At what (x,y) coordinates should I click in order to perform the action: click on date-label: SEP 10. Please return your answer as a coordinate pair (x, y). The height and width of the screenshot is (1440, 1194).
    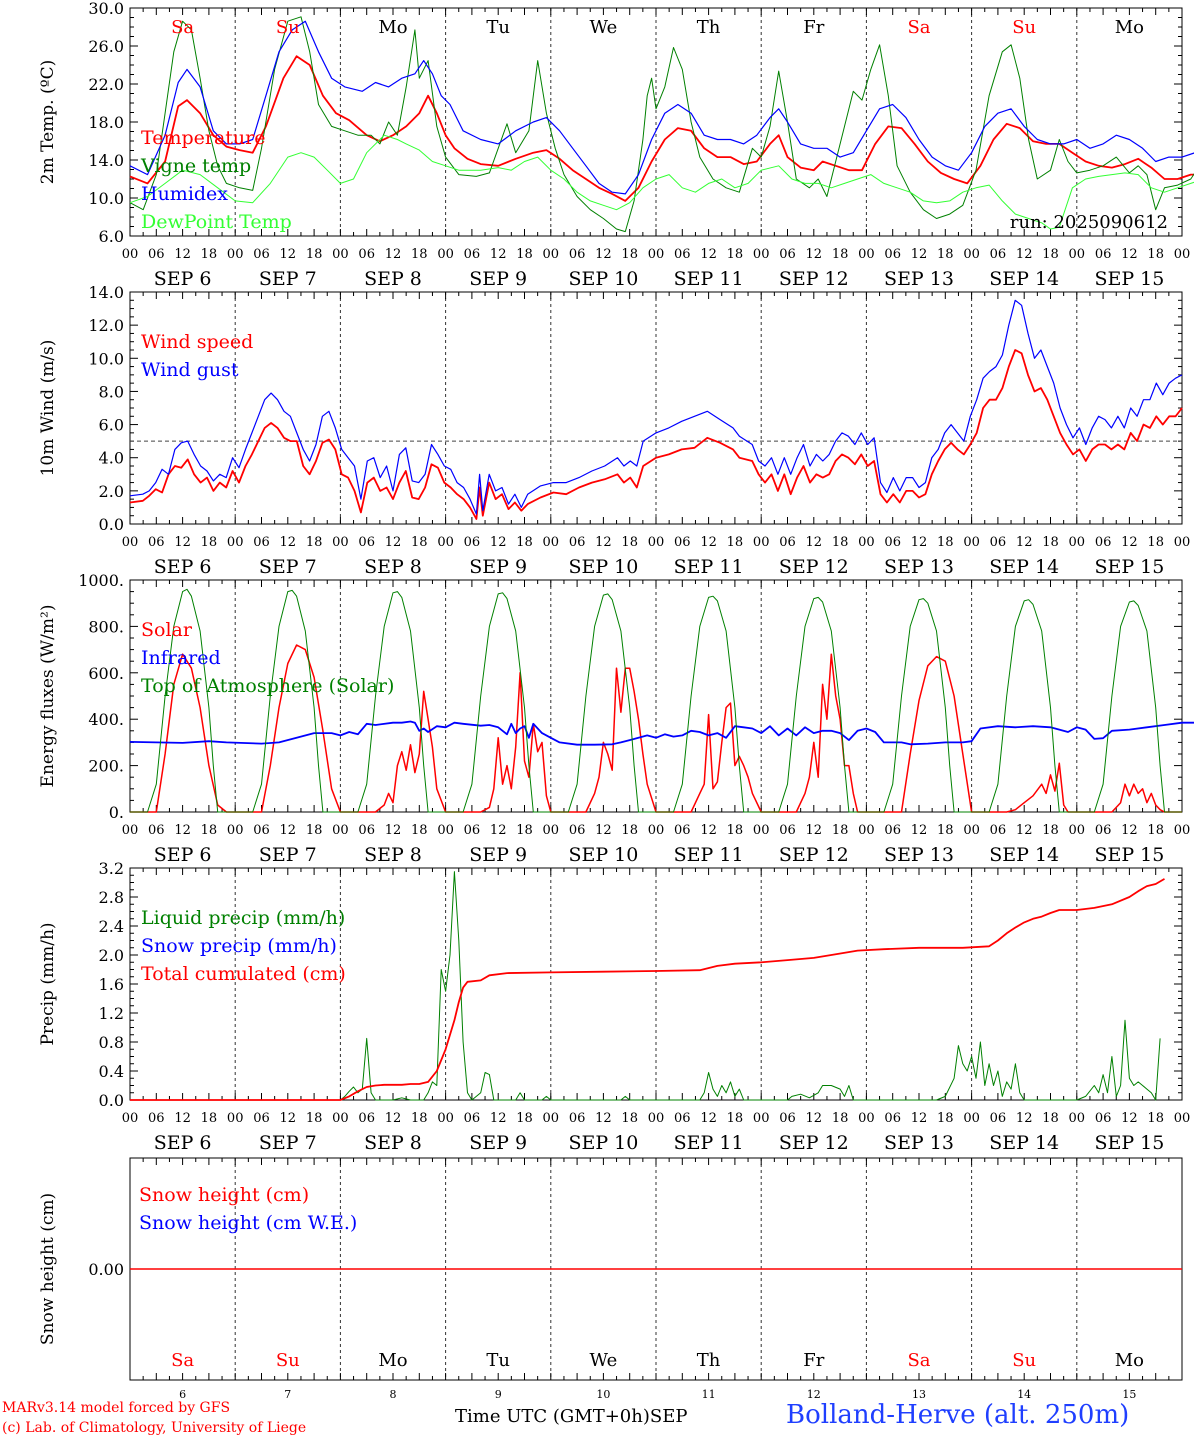
    Looking at the image, I should click on (603, 567).